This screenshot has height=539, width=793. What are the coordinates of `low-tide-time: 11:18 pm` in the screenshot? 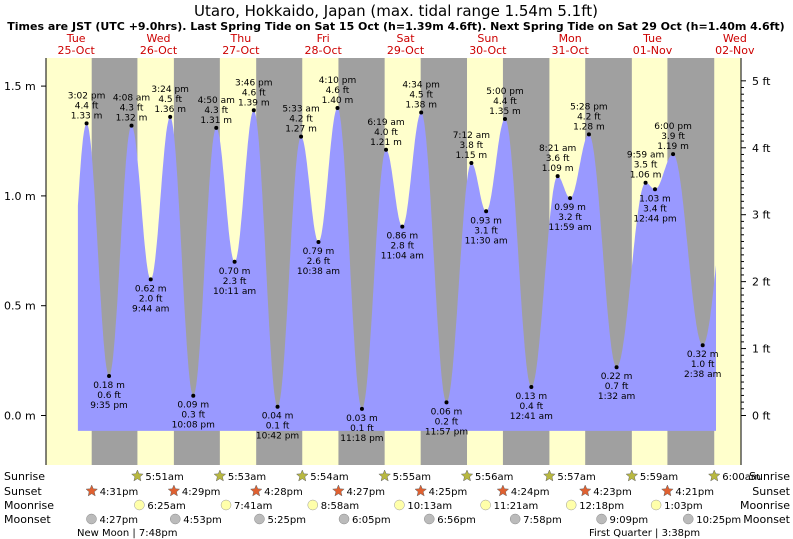 It's located at (361, 439).